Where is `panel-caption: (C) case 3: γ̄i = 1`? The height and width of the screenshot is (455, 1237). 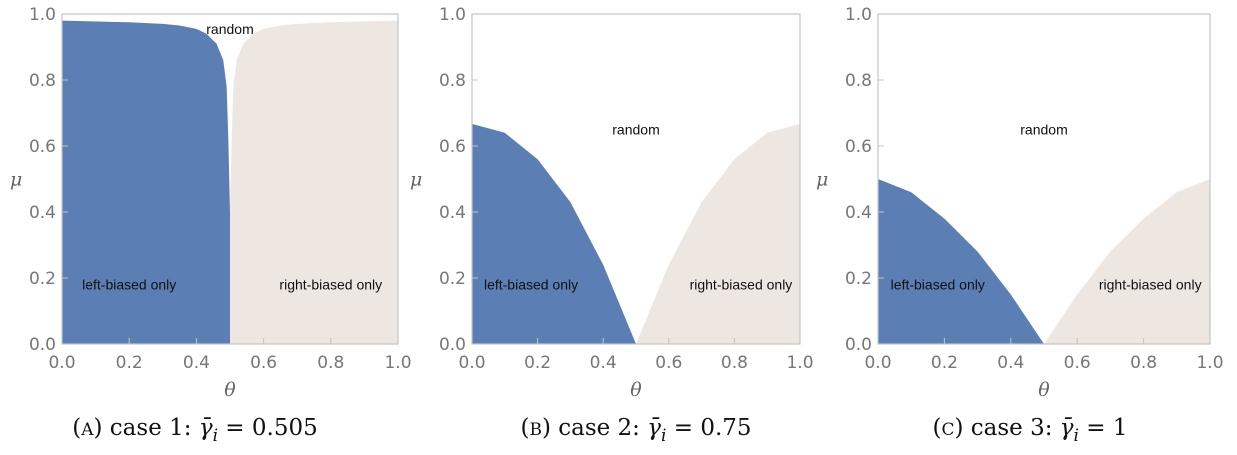
panel-caption: (C) case 3: γ̄i = 1 is located at coordinates (1029, 430).